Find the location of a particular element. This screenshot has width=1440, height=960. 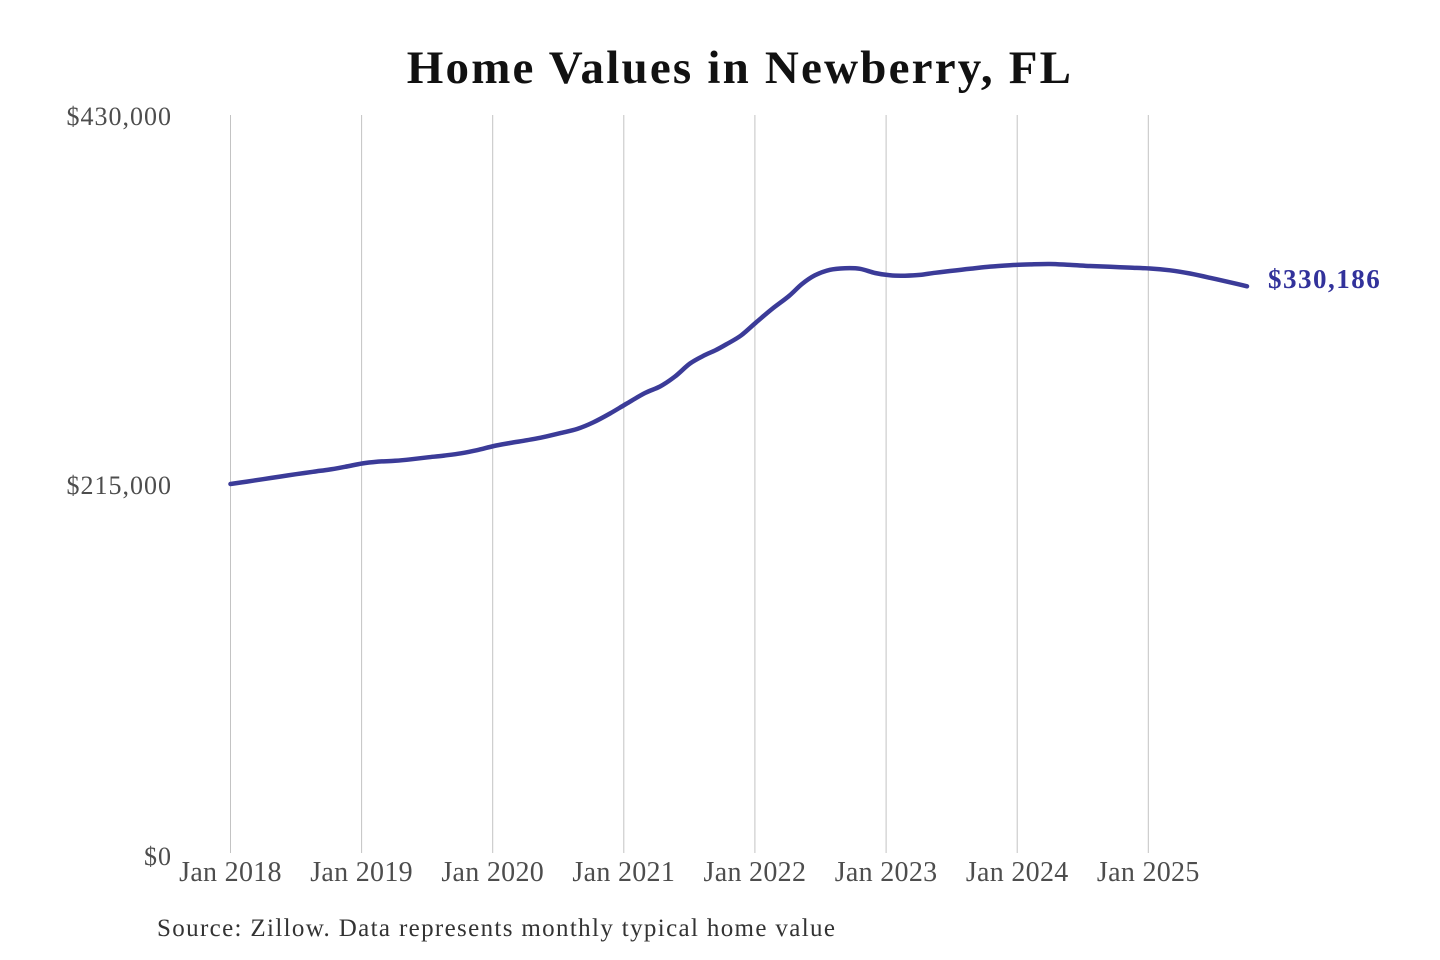

svg-text: $215,000 is located at coordinates (120, 485).